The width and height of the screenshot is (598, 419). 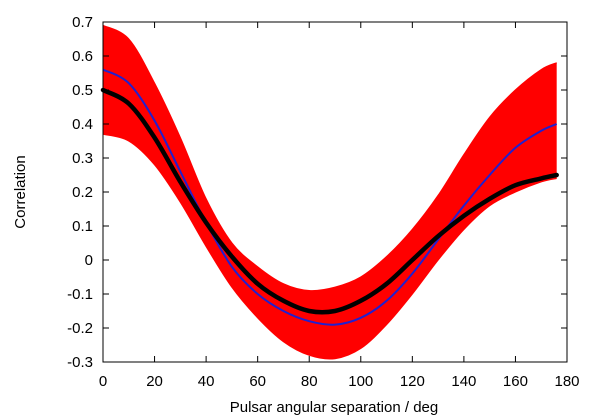 I want to click on y-tick-label: 0.2, so click(x=82, y=192).